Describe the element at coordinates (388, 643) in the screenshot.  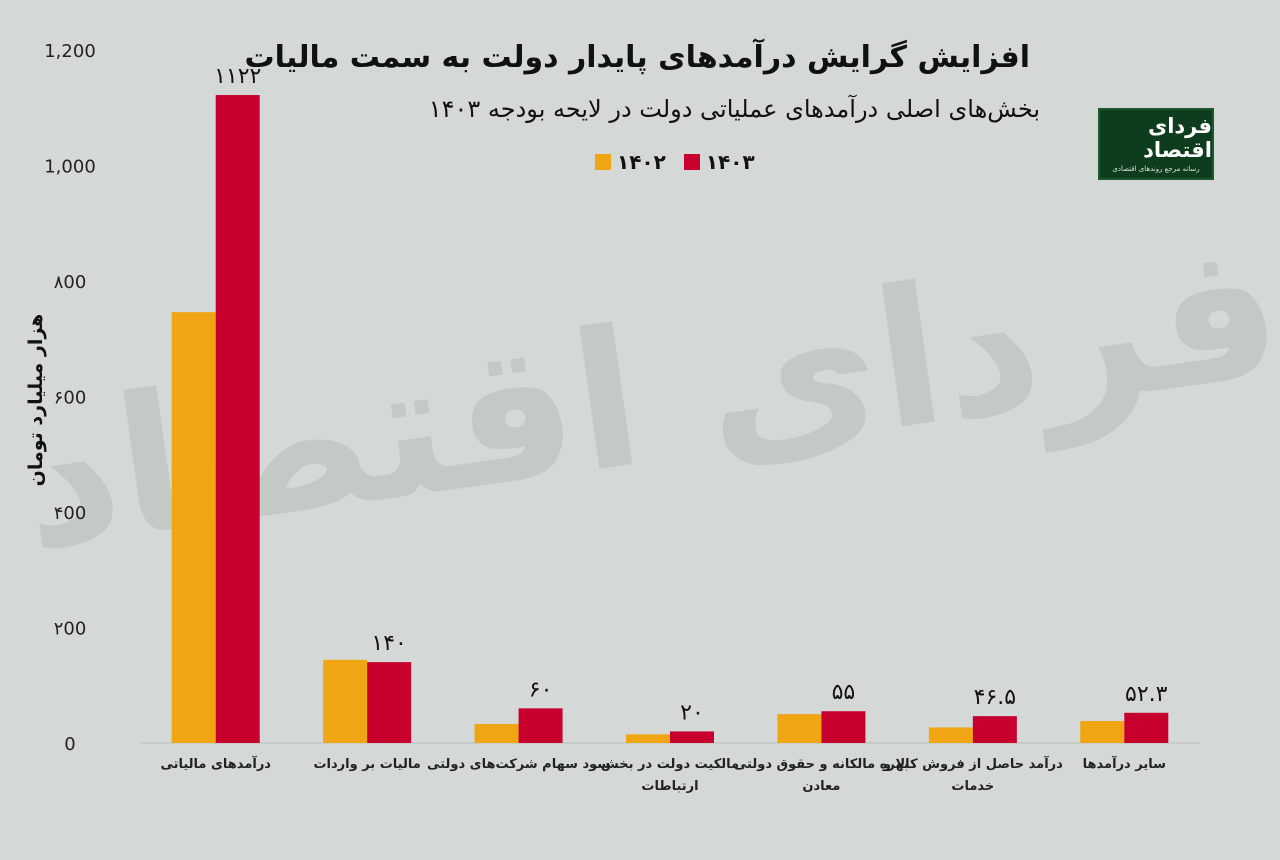
I see `data-label: ۱۴۰` at that location.